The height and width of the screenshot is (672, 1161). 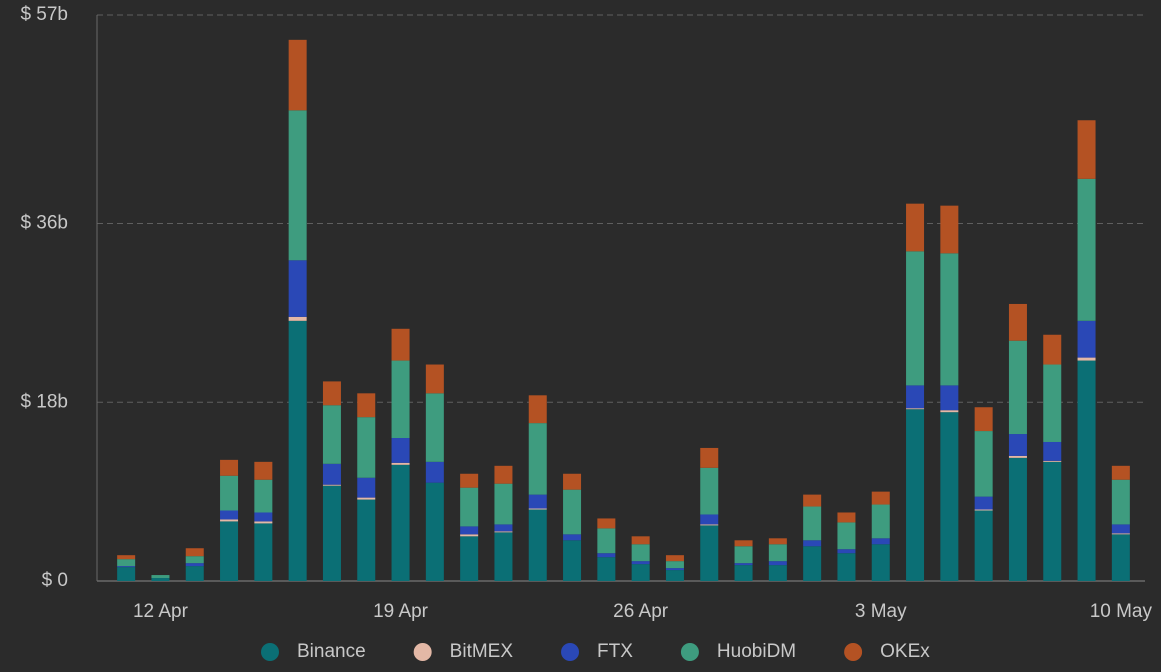 What do you see at coordinates (44, 14) in the screenshot?
I see `y-tick-label: $ 57b` at bounding box center [44, 14].